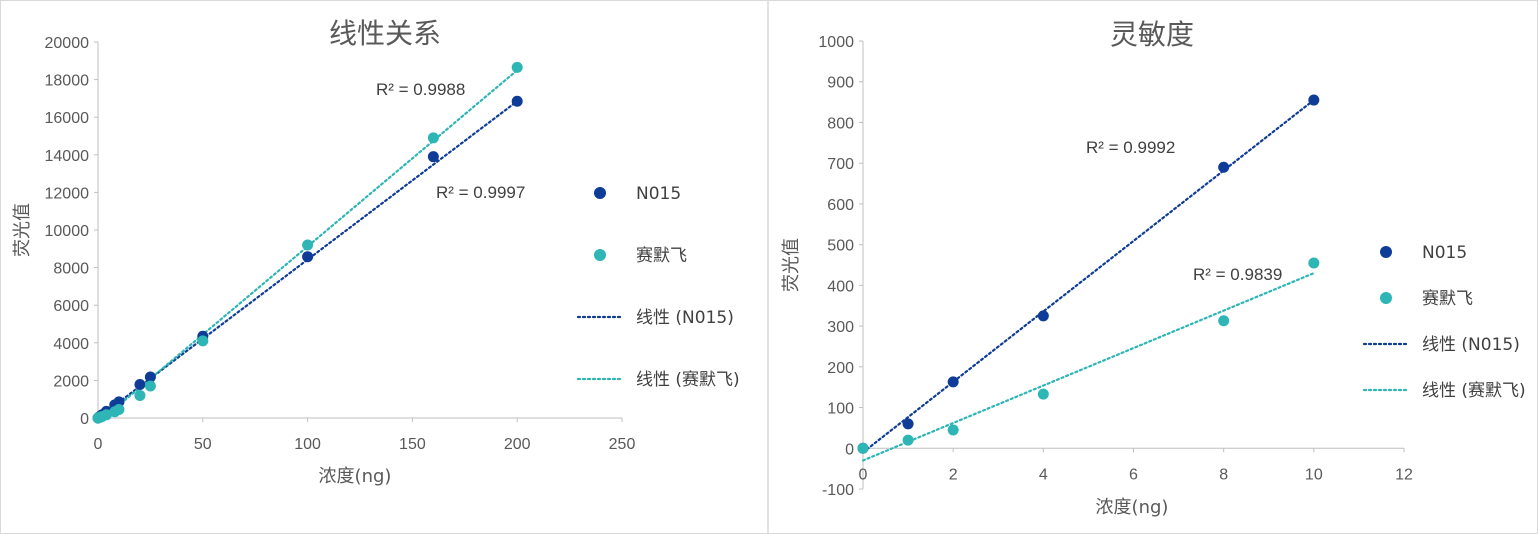  What do you see at coordinates (840, 205) in the screenshot?
I see `y-tick-label: 600` at bounding box center [840, 205].